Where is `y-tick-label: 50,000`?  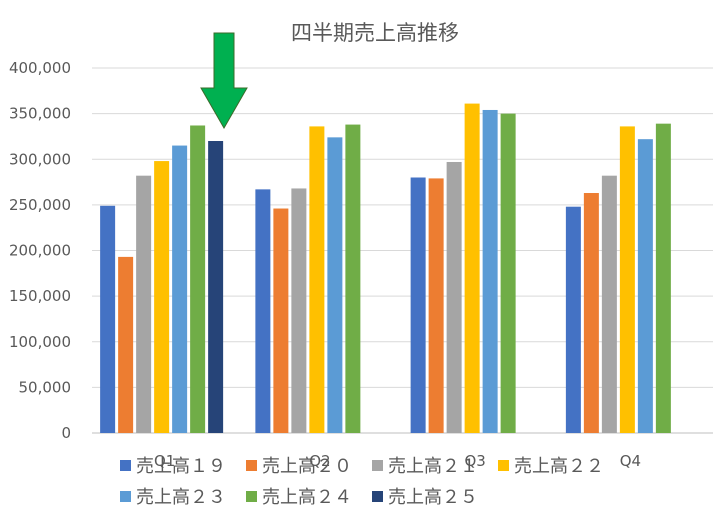
y-tick-label: 50,000 is located at coordinates (45, 387).